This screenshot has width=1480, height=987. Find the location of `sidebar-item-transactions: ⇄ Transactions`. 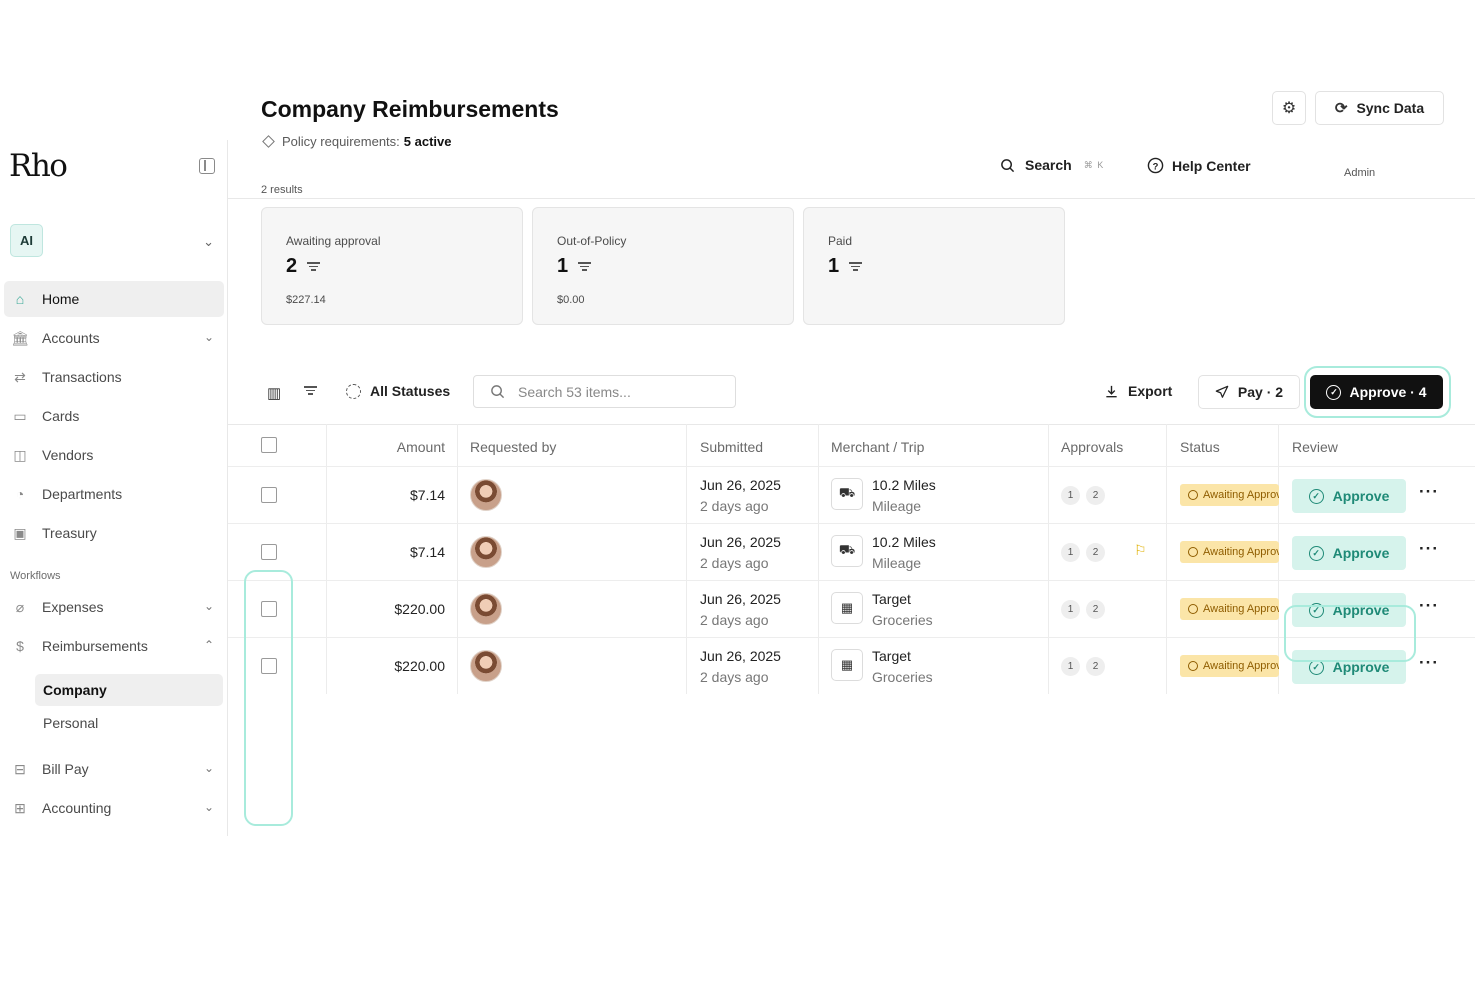

sidebar-item-transactions: ⇄ Transactions is located at coordinates (114, 377).